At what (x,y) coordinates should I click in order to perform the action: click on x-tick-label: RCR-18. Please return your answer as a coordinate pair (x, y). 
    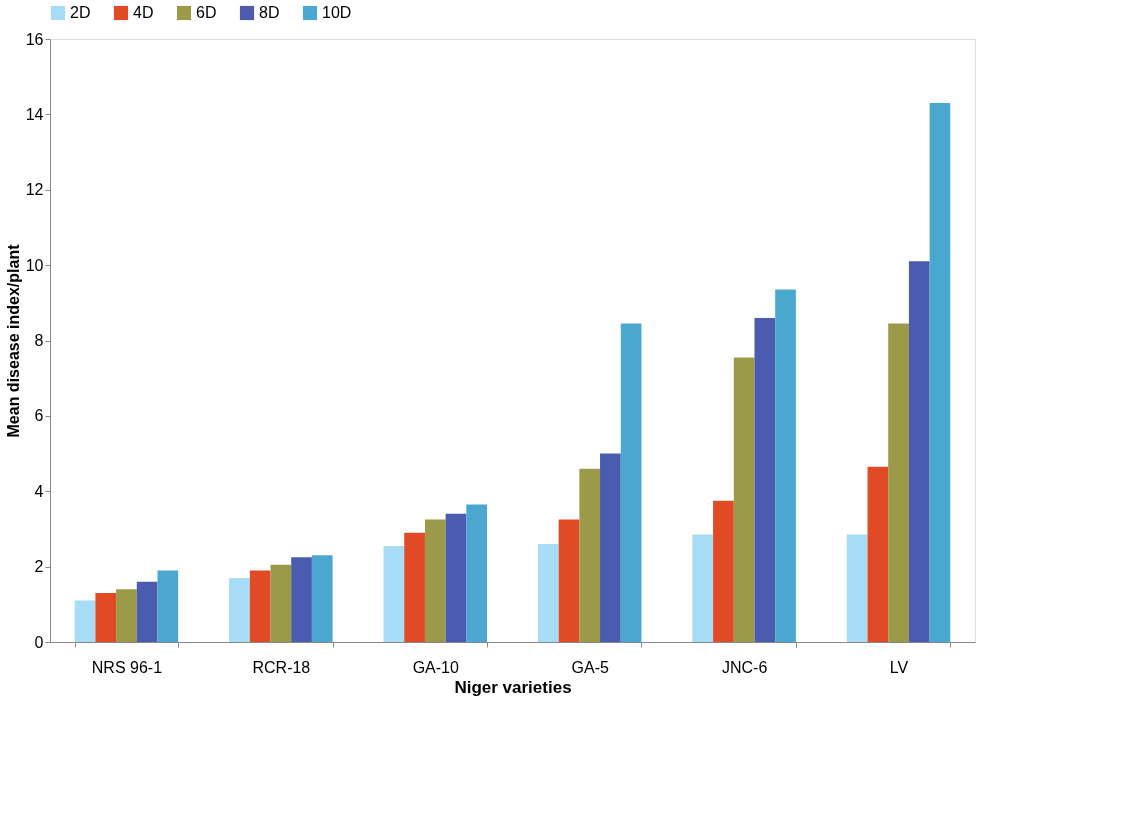
    Looking at the image, I should click on (281, 667).